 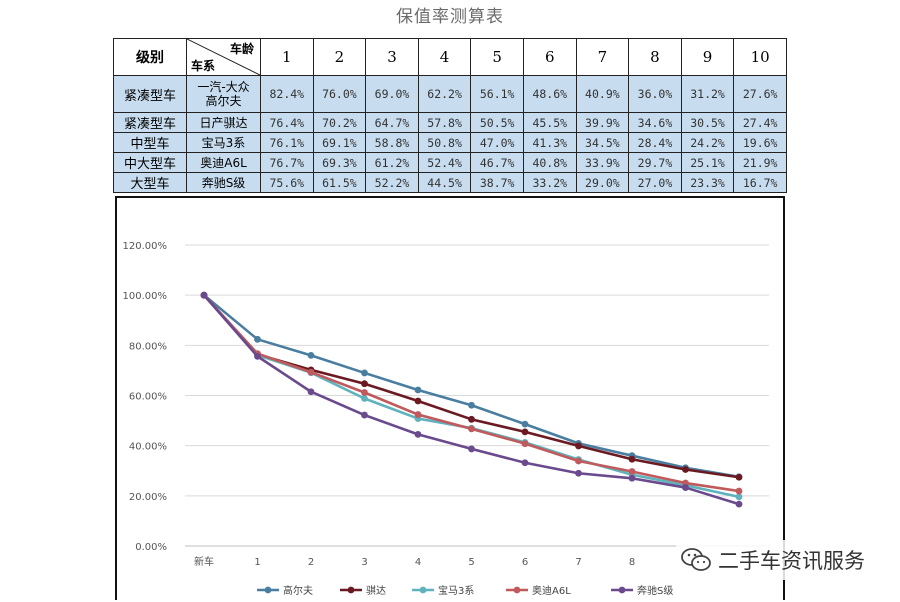 What do you see at coordinates (471, 562) in the screenshot?
I see `x-tick-label: 5` at bounding box center [471, 562].